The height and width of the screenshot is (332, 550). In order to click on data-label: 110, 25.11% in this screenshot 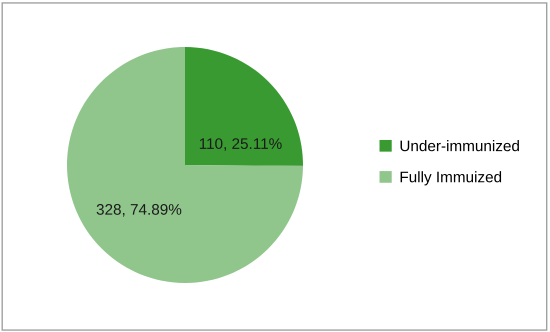, I will do `click(241, 144)`.